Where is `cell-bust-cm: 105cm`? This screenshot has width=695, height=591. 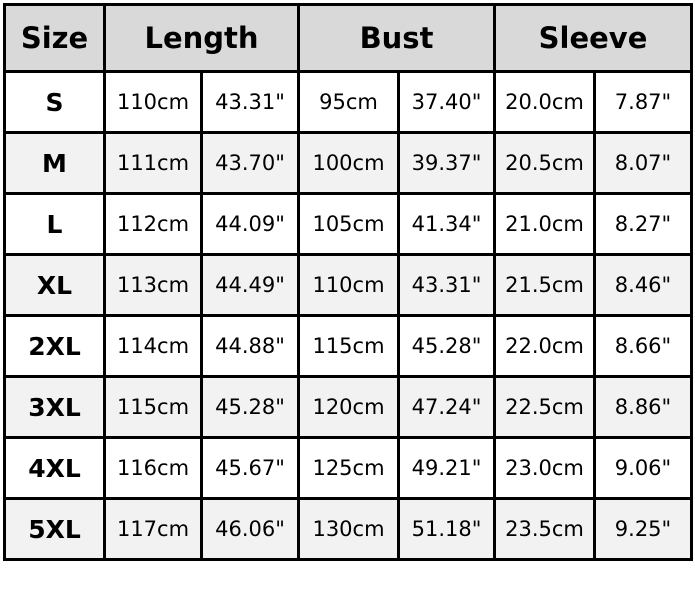 cell-bust-cm: 105cm is located at coordinates (348, 224).